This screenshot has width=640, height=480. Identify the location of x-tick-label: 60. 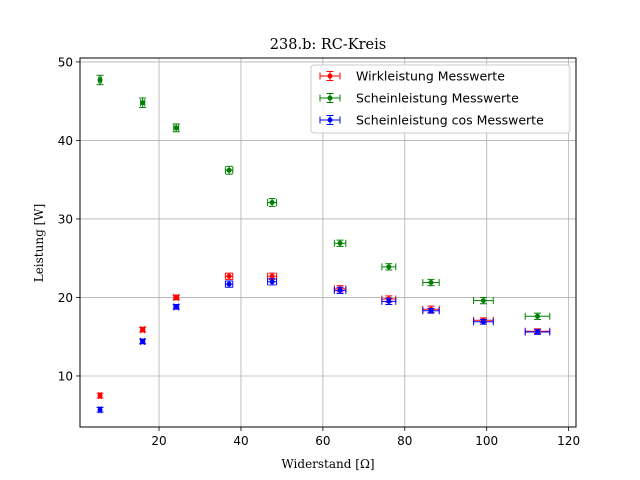
(322, 441).